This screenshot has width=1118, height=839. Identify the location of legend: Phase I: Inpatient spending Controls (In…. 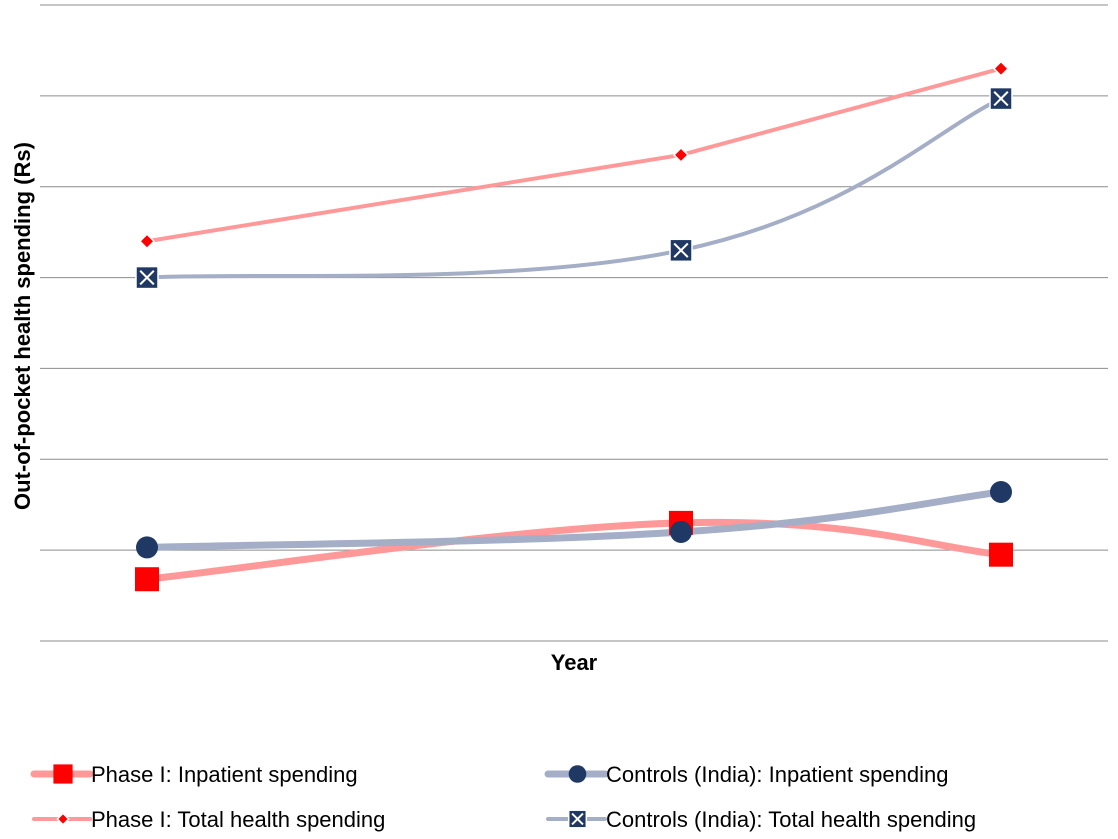
(503, 797).